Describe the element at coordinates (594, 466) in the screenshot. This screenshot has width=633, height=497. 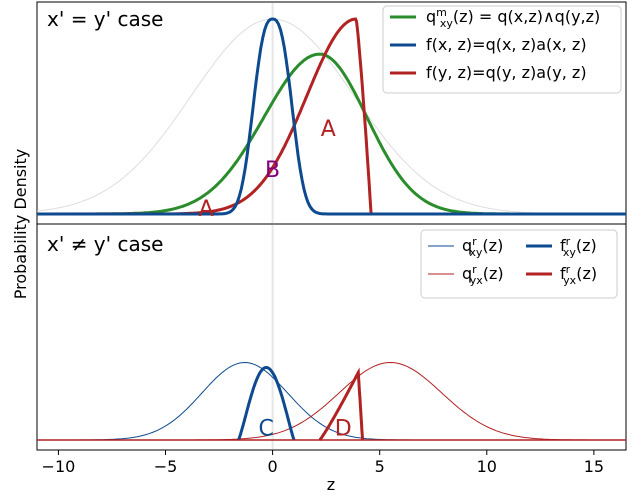
I see `x-tick-label: 15` at that location.